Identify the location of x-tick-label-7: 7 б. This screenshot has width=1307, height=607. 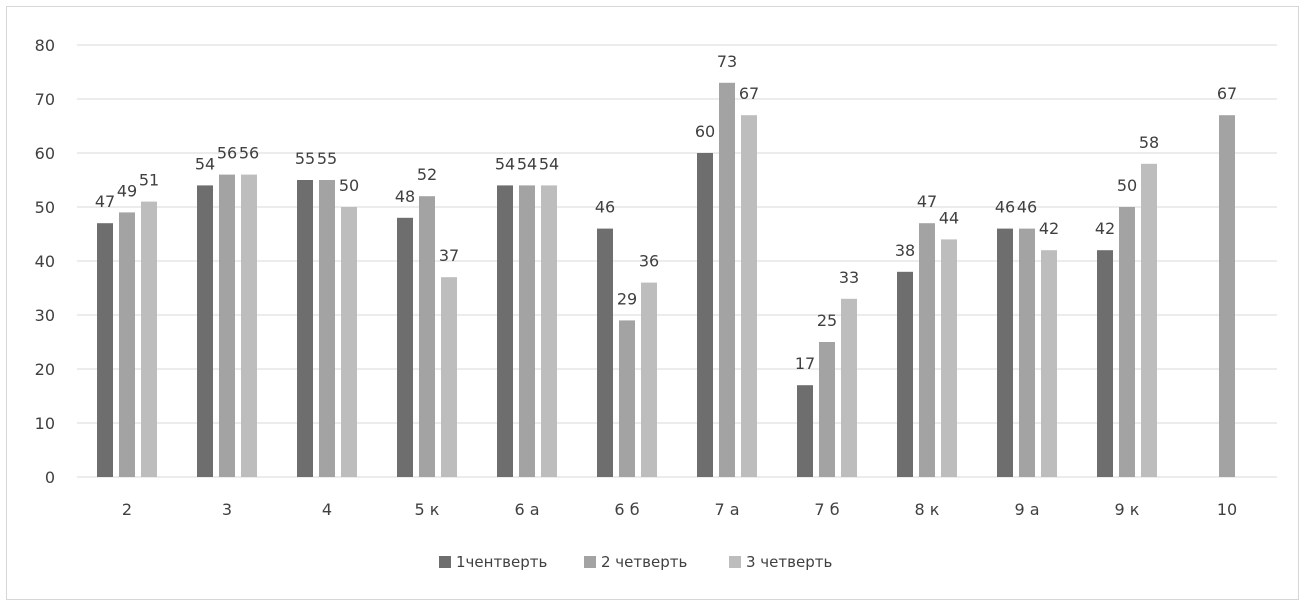
(826, 509).